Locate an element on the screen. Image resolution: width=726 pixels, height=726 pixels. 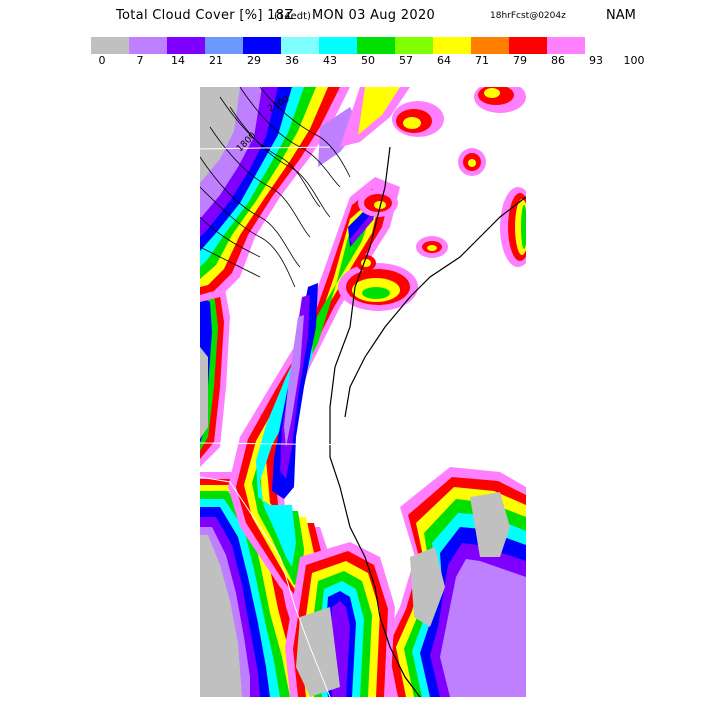
cloud-central-band is located at coordinates (314, 397).